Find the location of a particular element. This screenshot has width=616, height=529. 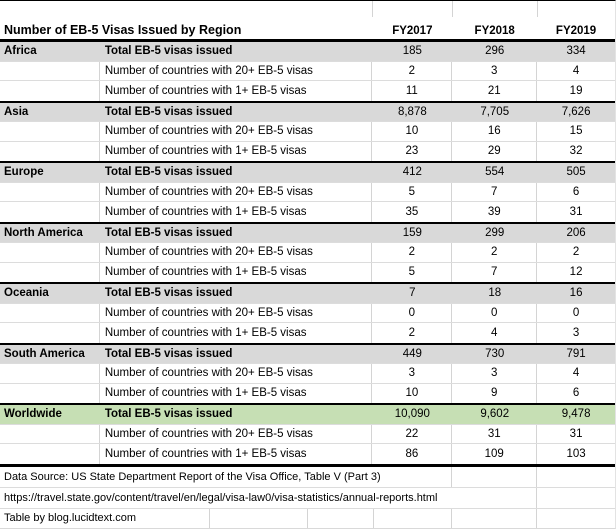

region-name-cell: North America is located at coordinates (43, 232).